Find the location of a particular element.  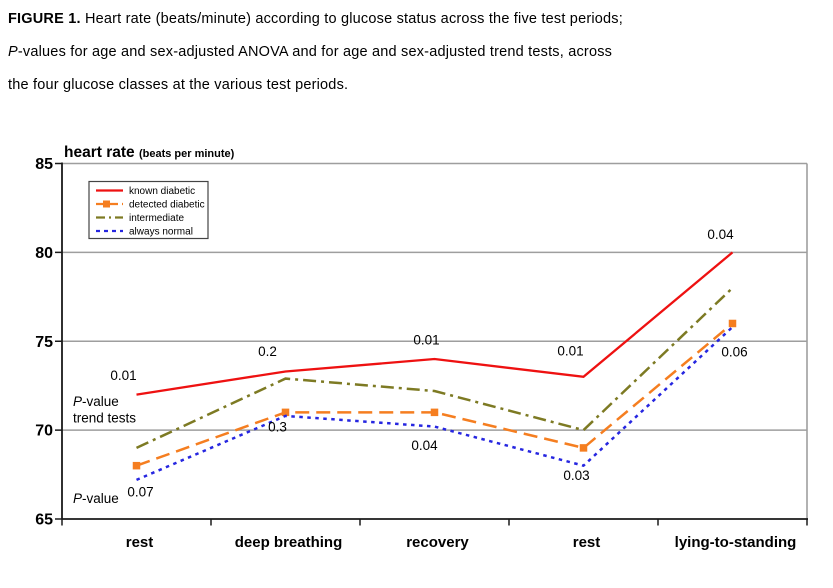

legend-label-3: always normal is located at coordinates (161, 232).